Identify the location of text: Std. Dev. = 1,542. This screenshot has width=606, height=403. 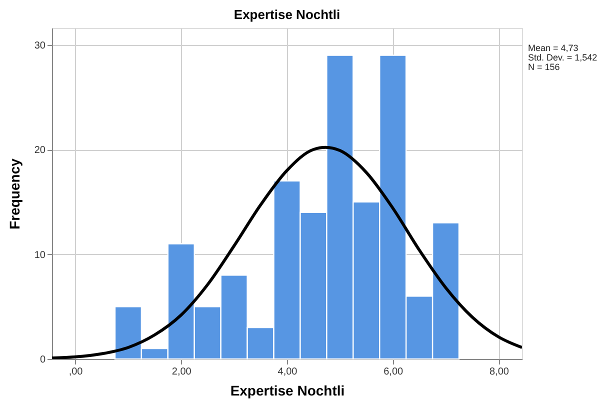
(563, 57).